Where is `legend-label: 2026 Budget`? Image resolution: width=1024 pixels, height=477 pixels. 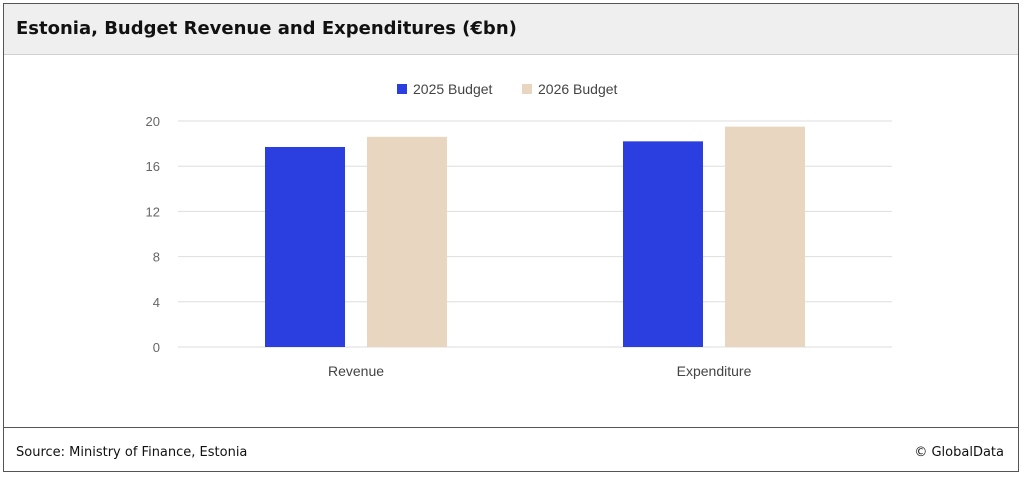 legend-label: 2026 Budget is located at coordinates (578, 89).